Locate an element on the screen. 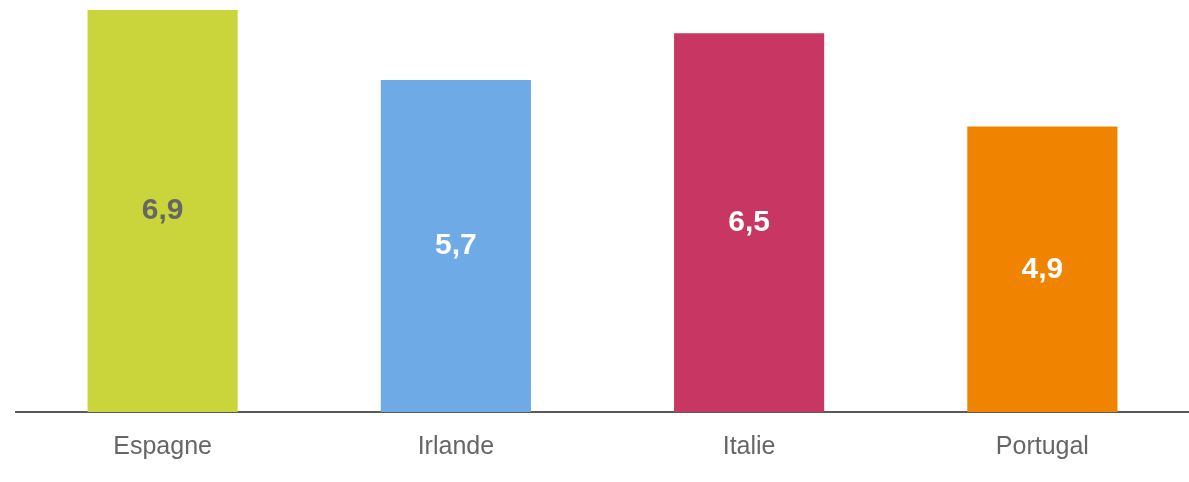 This screenshot has width=1189, height=482. data-label: 6,5 is located at coordinates (749, 220).